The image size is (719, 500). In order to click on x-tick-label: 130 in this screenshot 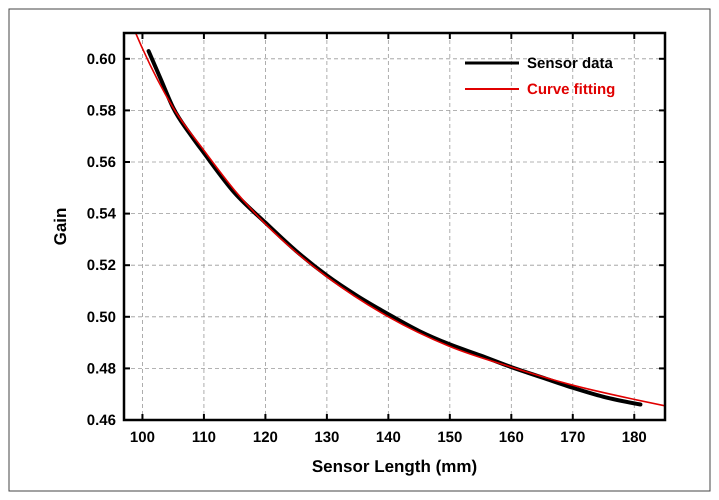, I will do `click(327, 437)`.